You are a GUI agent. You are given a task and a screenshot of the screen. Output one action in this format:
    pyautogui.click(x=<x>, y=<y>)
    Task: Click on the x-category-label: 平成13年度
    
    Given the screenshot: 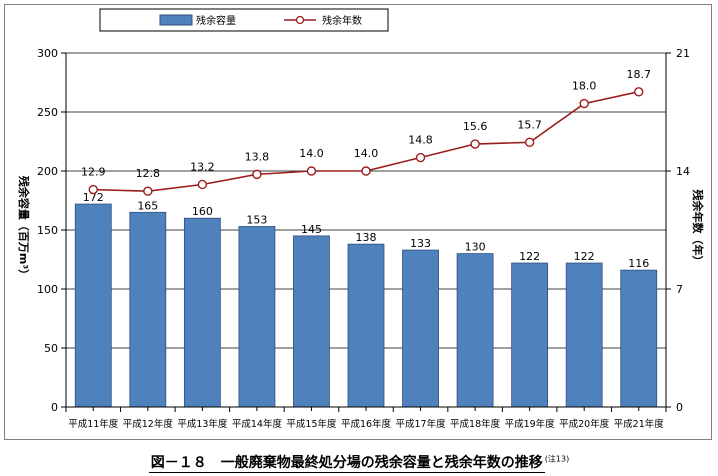 What is the action you would take?
    pyautogui.click(x=202, y=424)
    